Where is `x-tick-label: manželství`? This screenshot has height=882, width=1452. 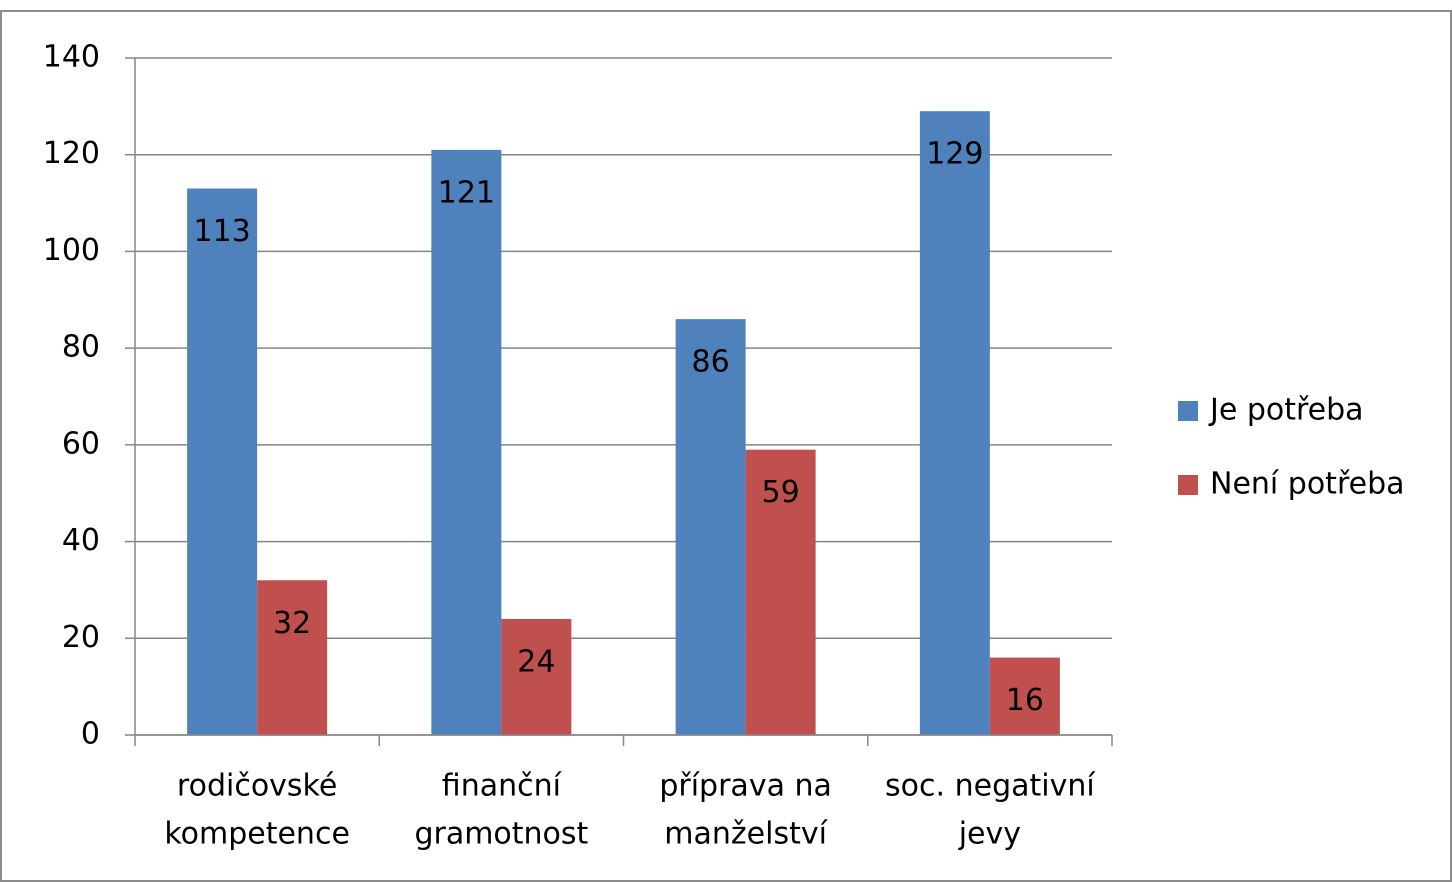
x-tick-label: manželství is located at coordinates (746, 834).